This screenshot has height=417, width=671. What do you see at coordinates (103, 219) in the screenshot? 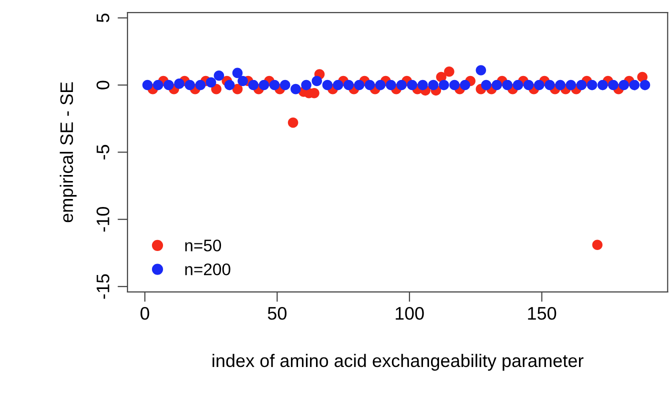
I see `y-tick-label: -10` at bounding box center [103, 219].